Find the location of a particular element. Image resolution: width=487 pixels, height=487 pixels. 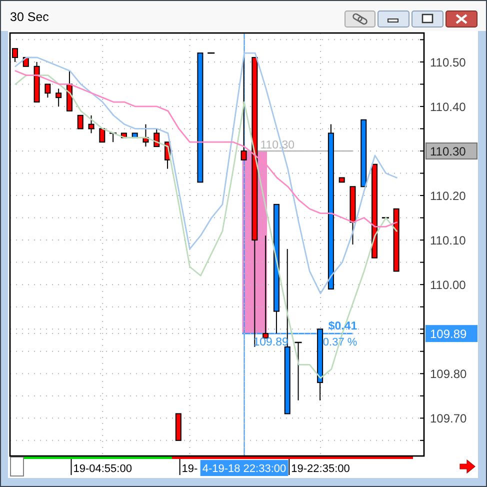

annotation: $0.41 is located at coordinates (343, 326).